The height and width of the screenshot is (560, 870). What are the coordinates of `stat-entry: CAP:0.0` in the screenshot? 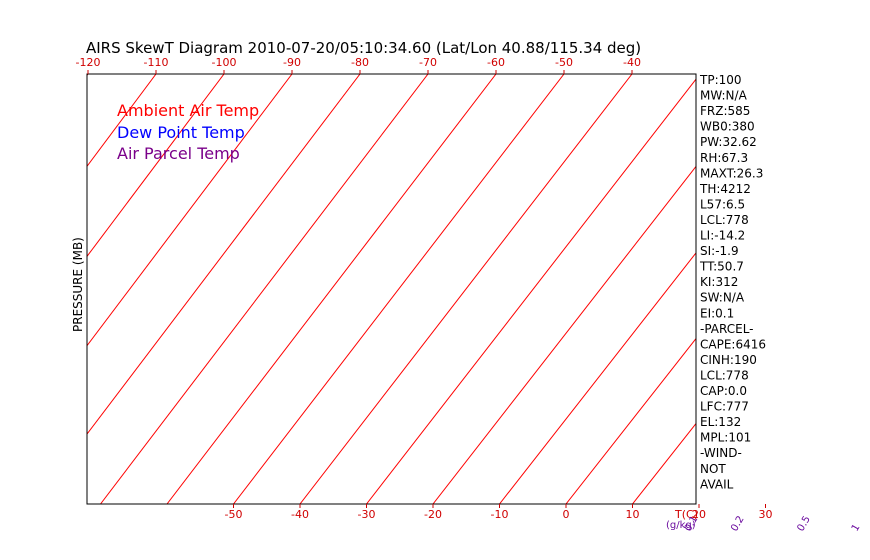 It's located at (723, 391).